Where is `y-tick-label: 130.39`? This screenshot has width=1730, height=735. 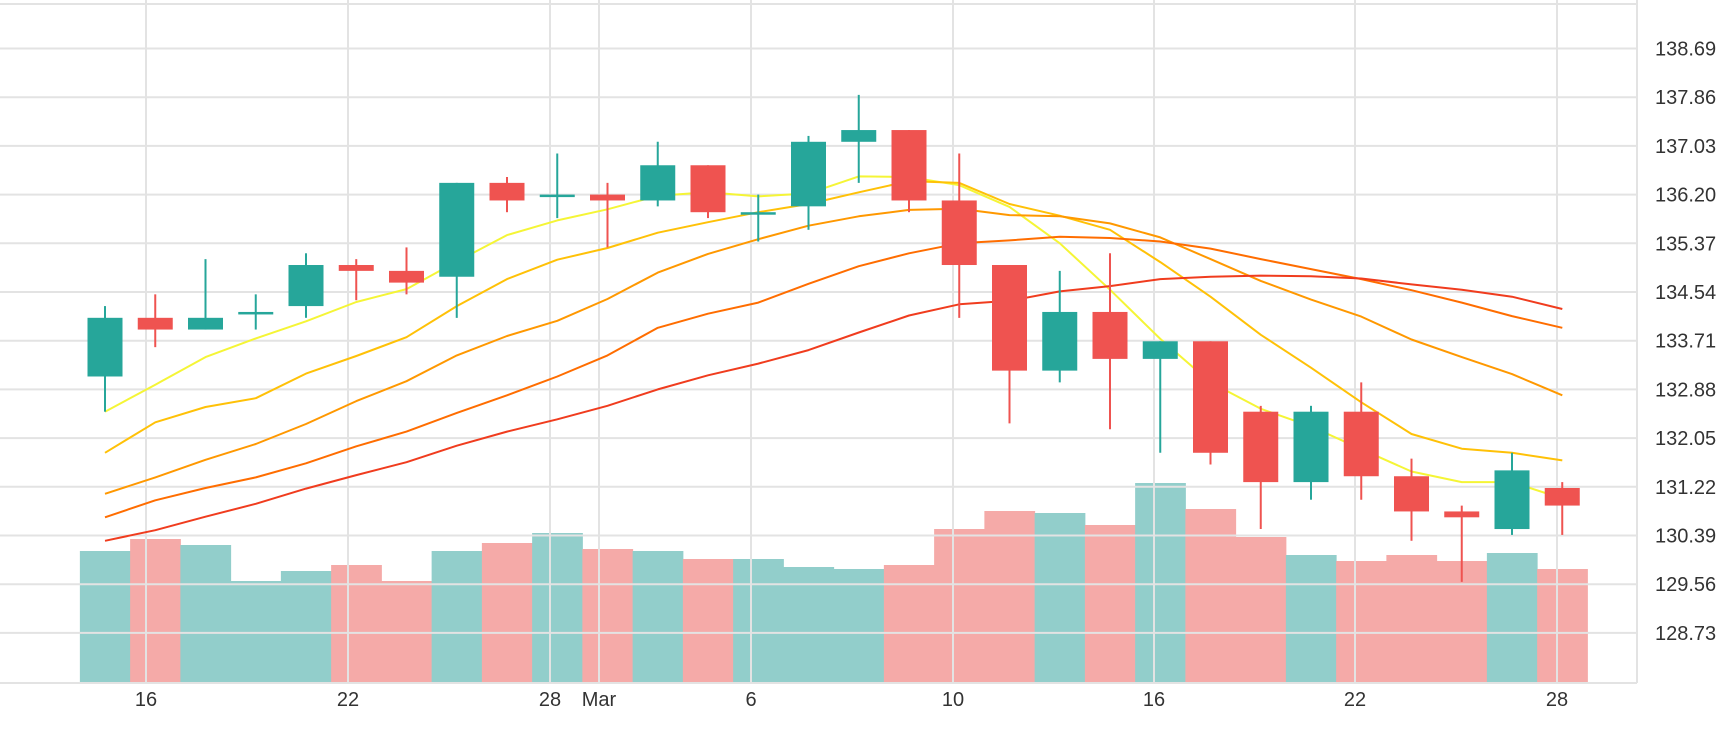 y-tick-label: 130.39 is located at coordinates (1685, 537).